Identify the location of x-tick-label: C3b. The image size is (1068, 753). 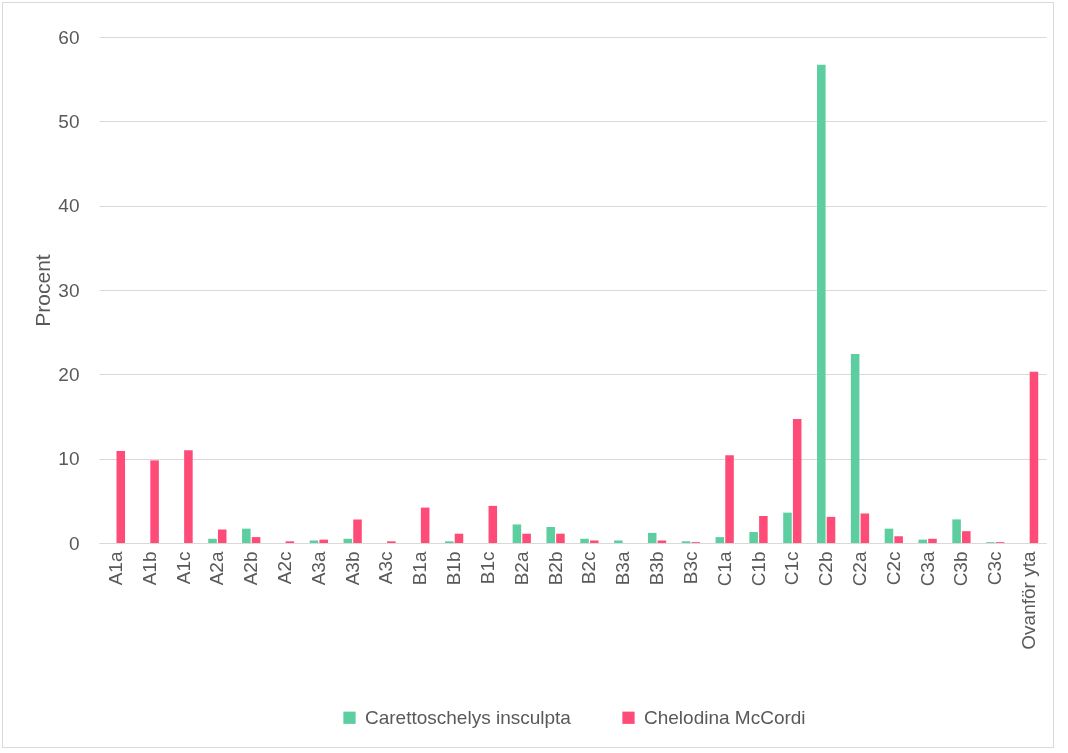
(961, 569).